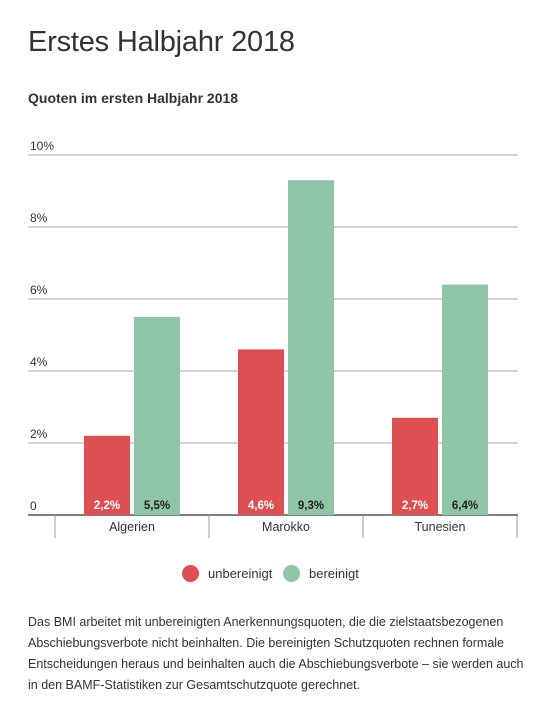 This screenshot has width=550, height=720. I want to click on bar-unbereinigt-algerien, so click(107, 475).